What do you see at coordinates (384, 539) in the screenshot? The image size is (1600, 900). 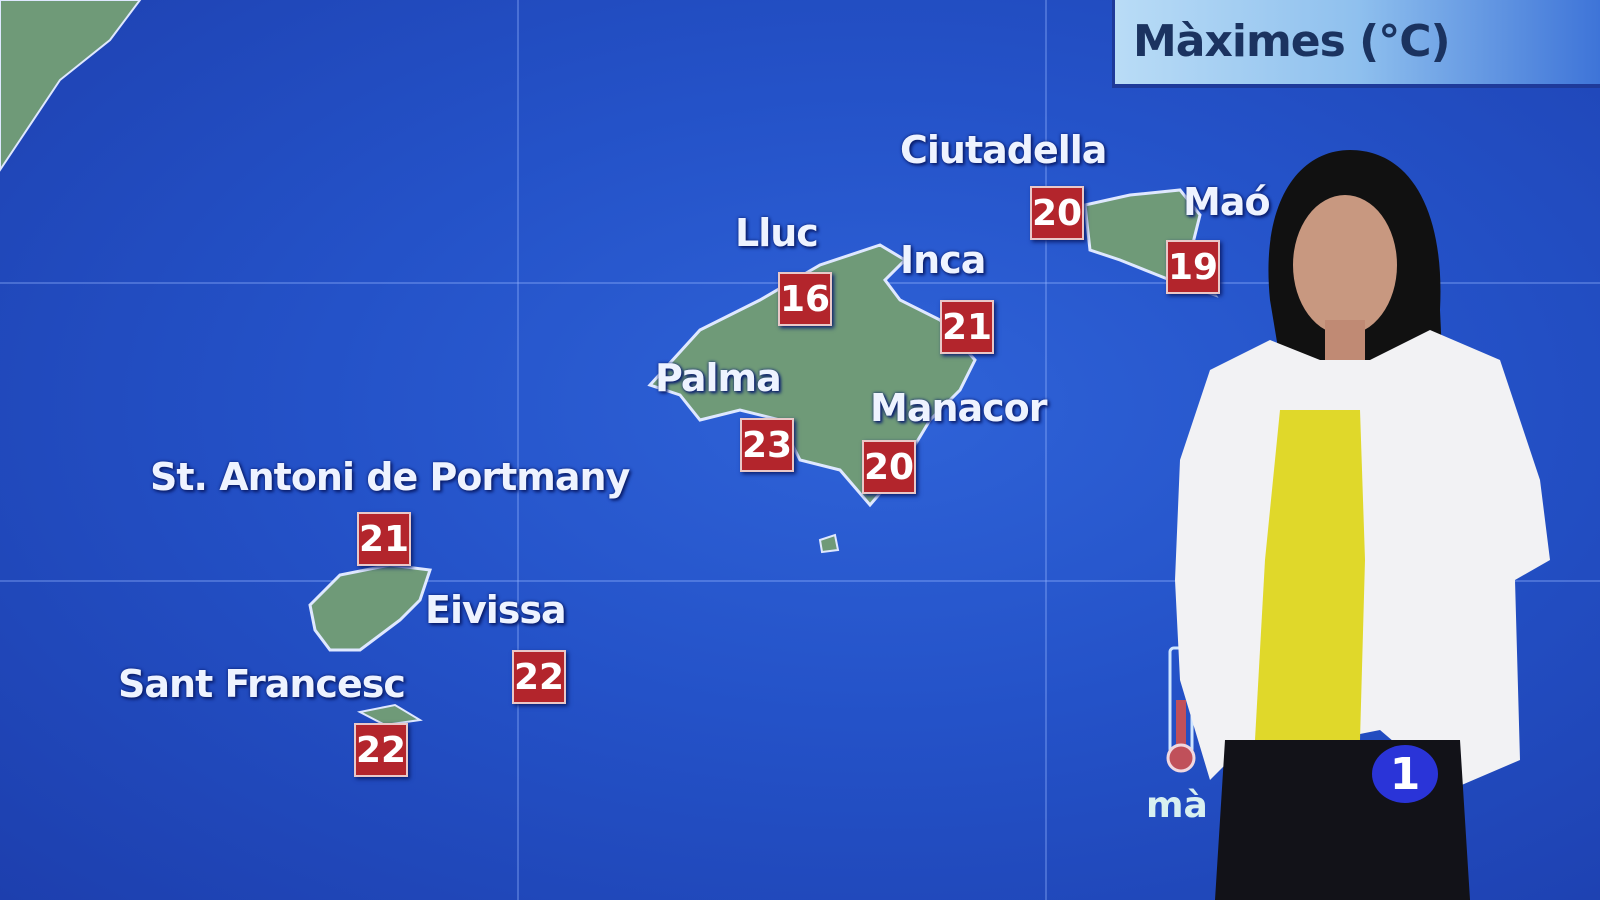 I see `temp-box-st-antoni: 21` at bounding box center [384, 539].